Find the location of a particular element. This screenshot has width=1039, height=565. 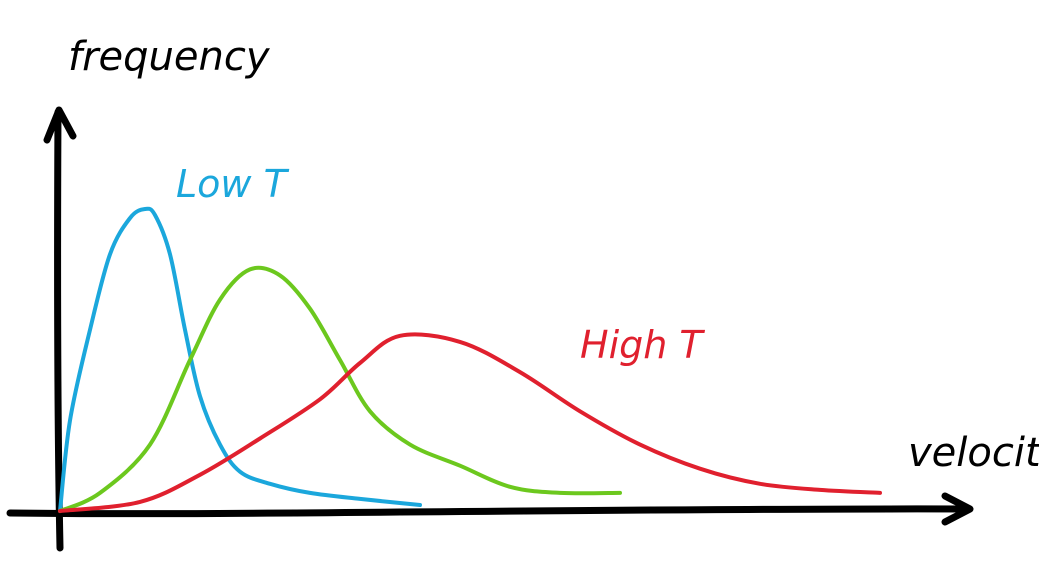

x-axis-label: velocity is located at coordinates (973, 453).